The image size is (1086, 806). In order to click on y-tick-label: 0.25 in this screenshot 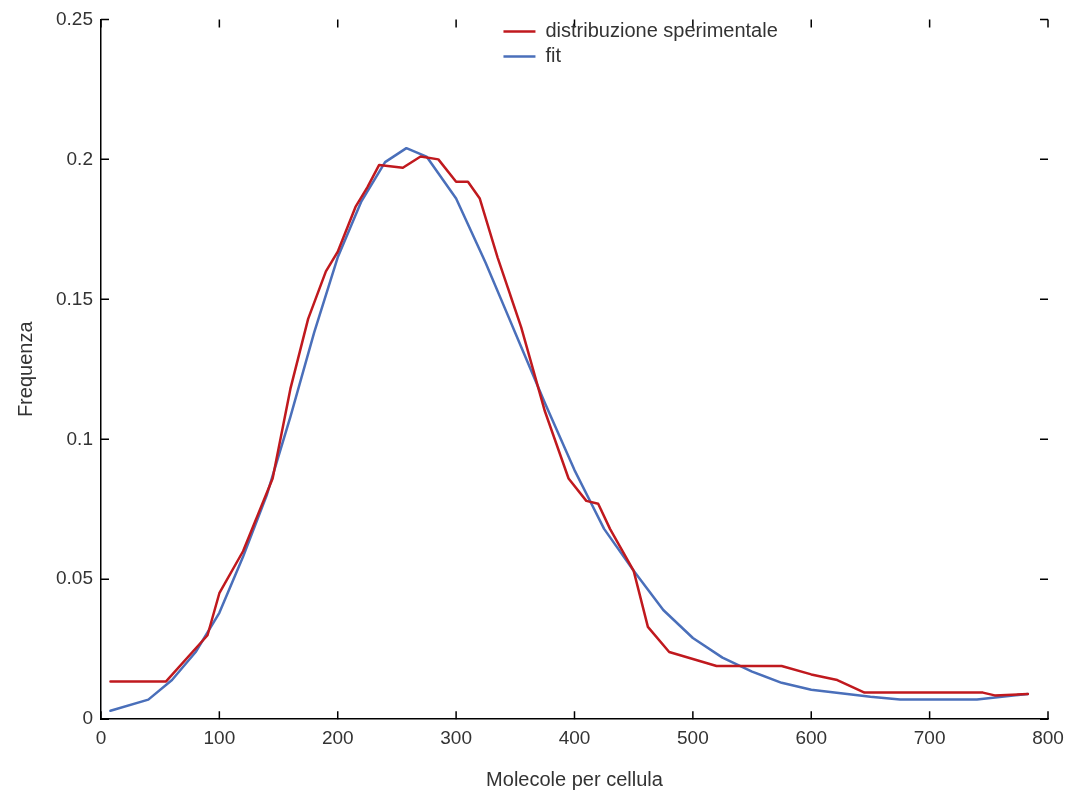, I will do `click(74, 18)`.